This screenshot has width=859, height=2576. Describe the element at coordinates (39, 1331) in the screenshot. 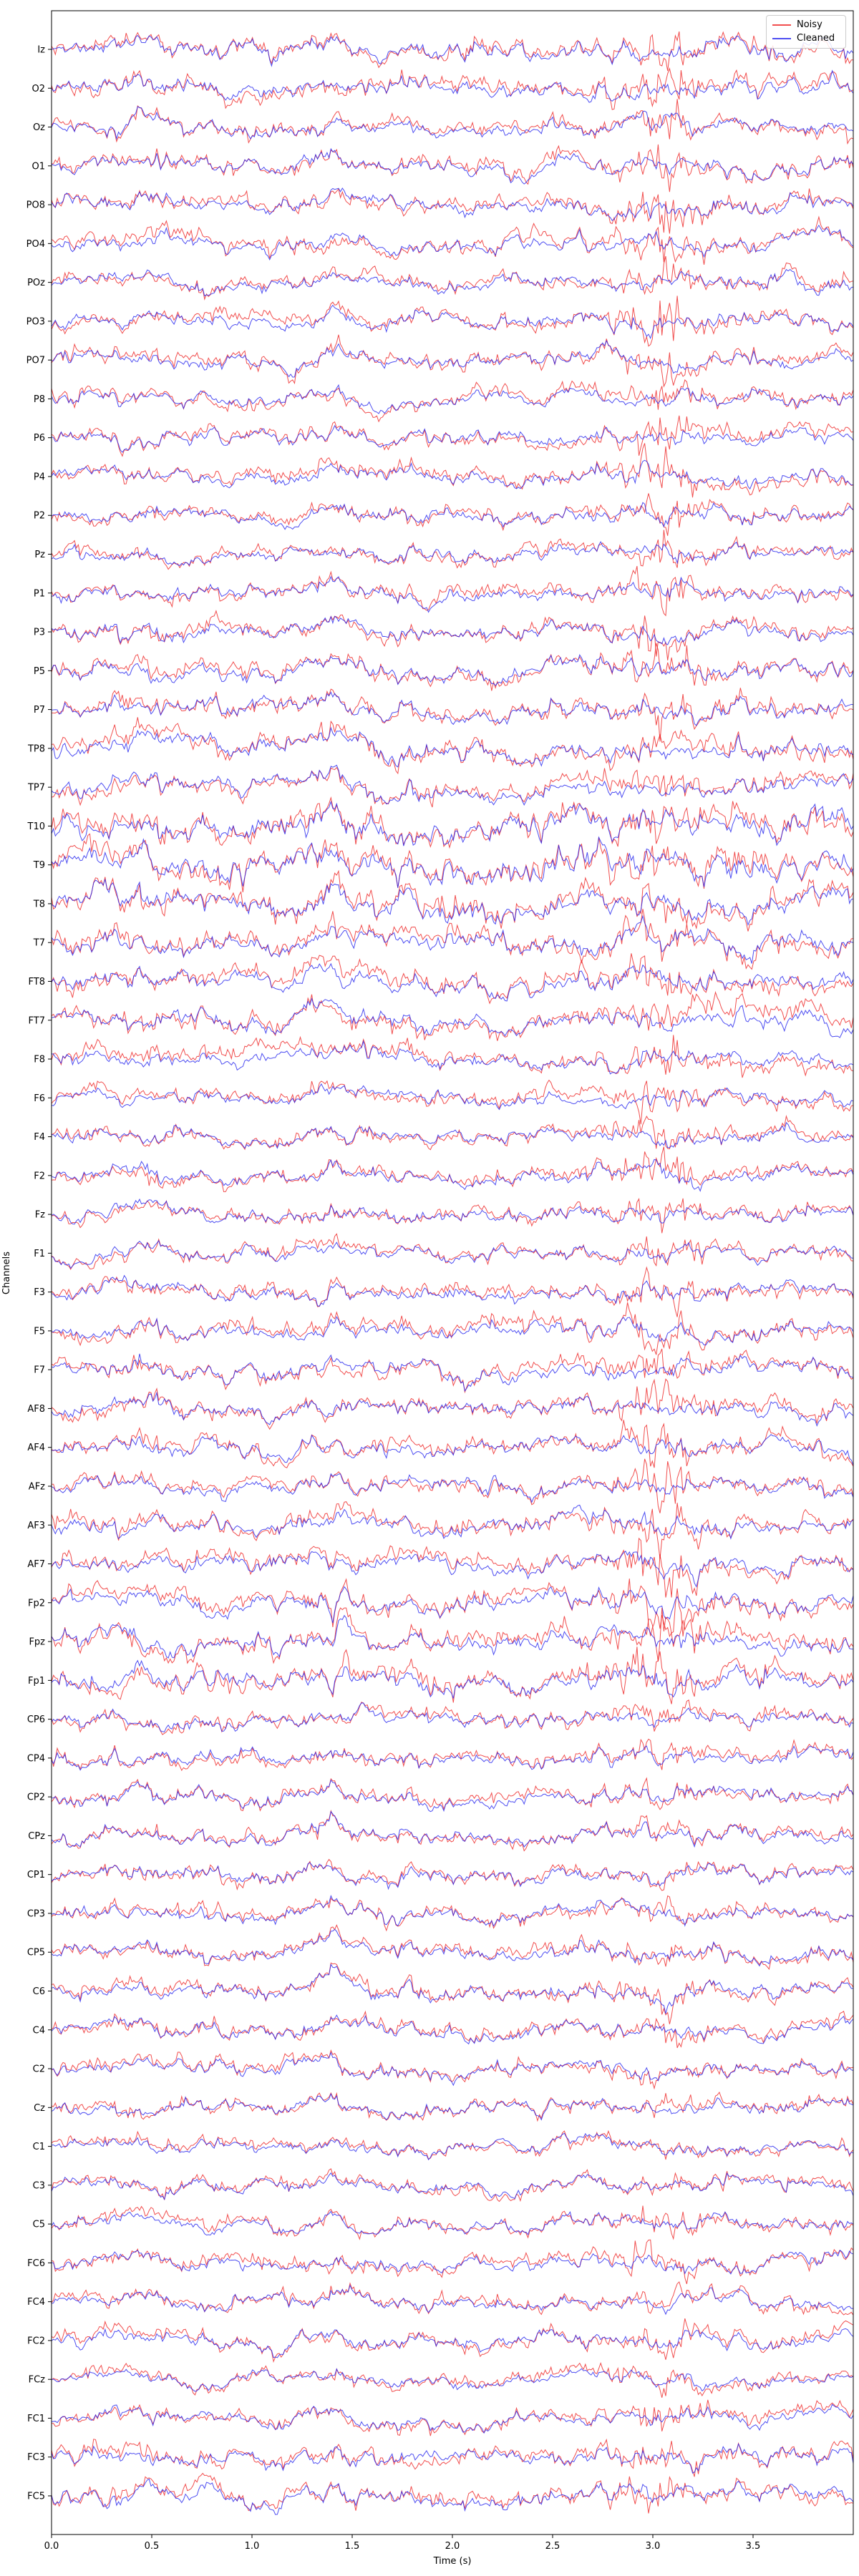

I see `channel-label-F5: F5` at that location.